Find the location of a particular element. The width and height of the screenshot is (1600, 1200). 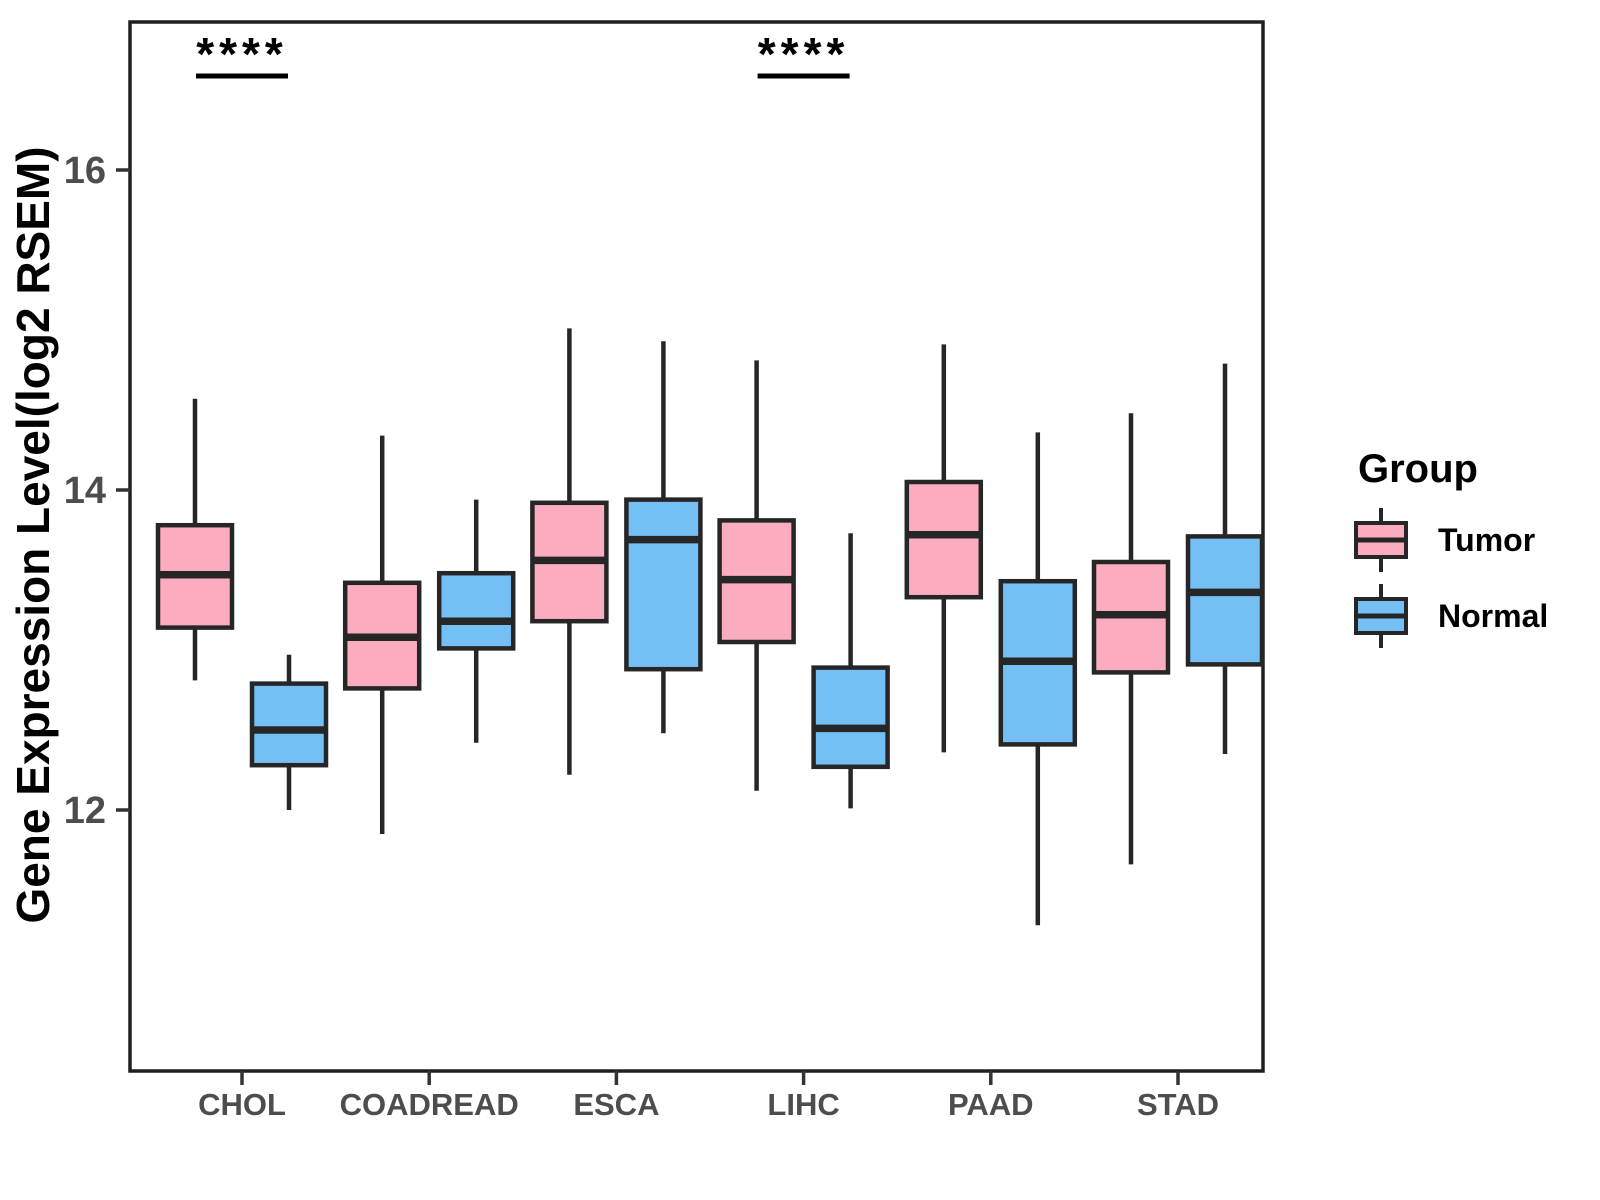

y-tick-label-14: 14 is located at coordinates (85, 491).